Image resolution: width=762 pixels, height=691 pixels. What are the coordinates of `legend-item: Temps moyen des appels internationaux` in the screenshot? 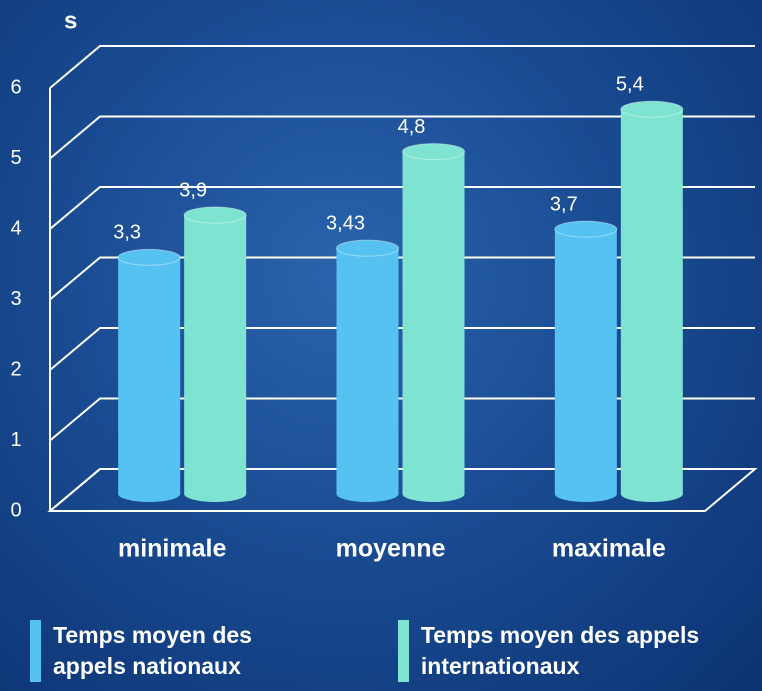 It's located at (578, 651).